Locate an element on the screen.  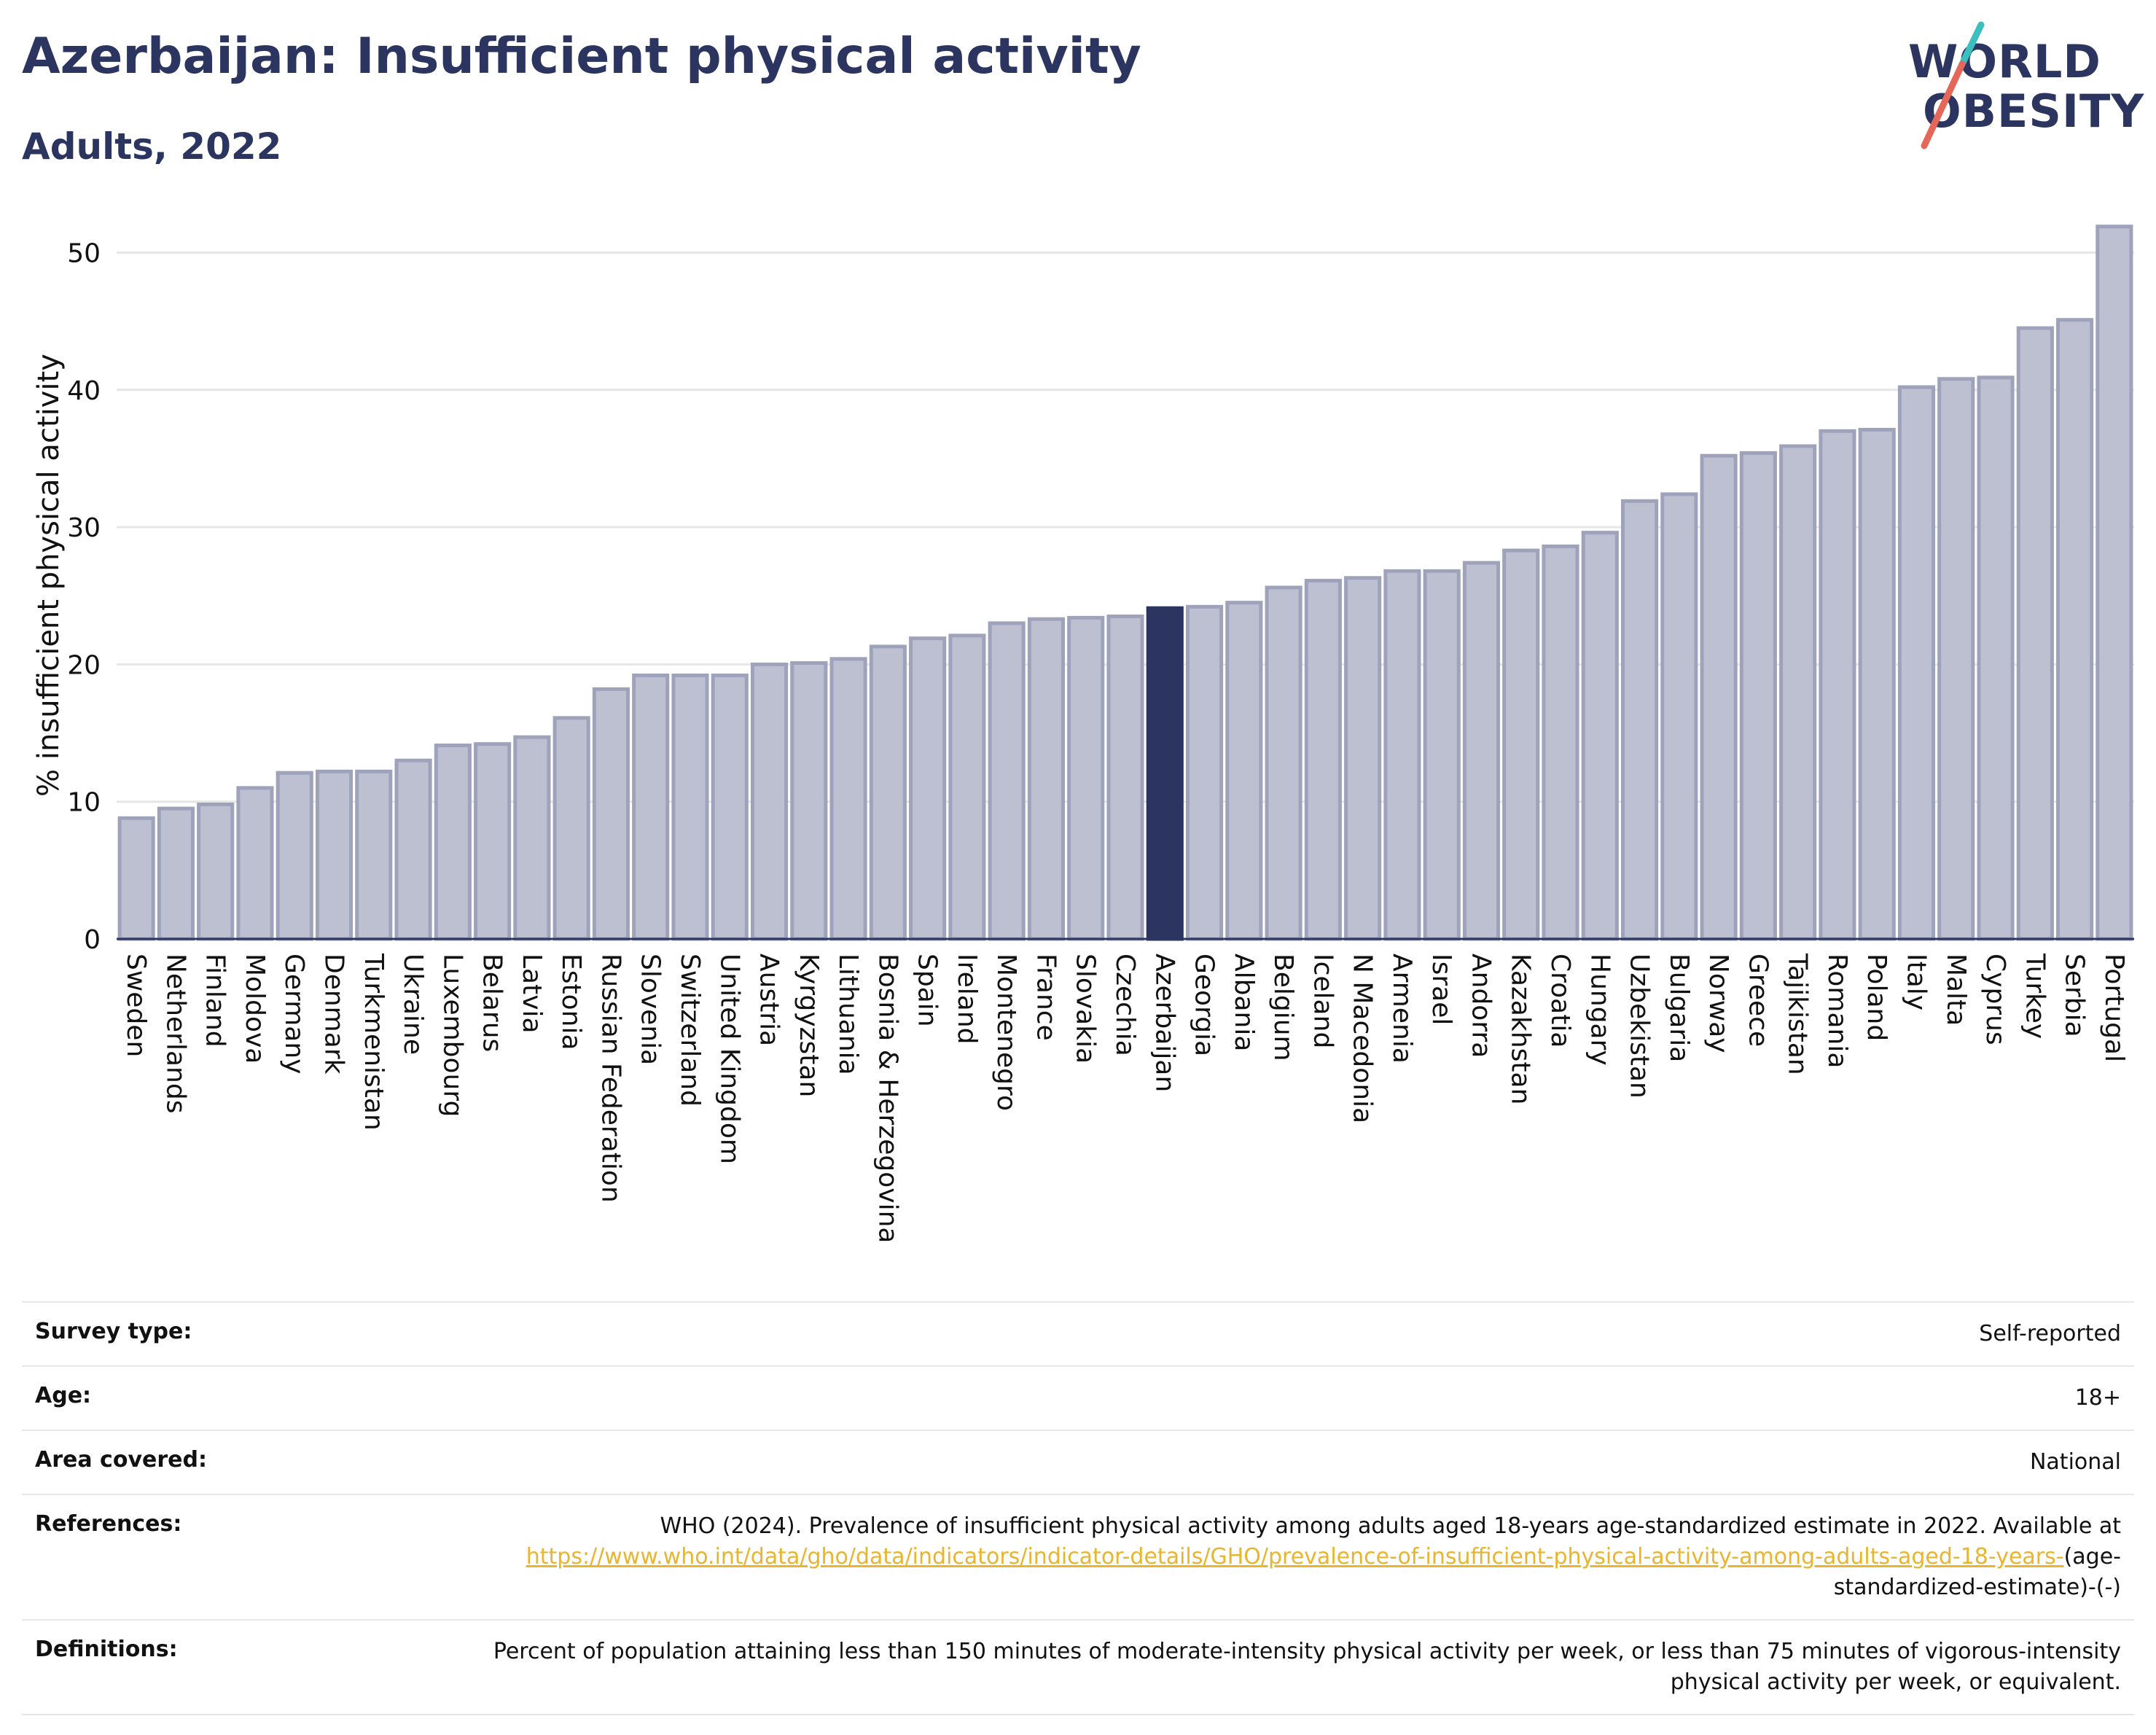
x-tick-label: Uzbekistan is located at coordinates (1640, 1026).